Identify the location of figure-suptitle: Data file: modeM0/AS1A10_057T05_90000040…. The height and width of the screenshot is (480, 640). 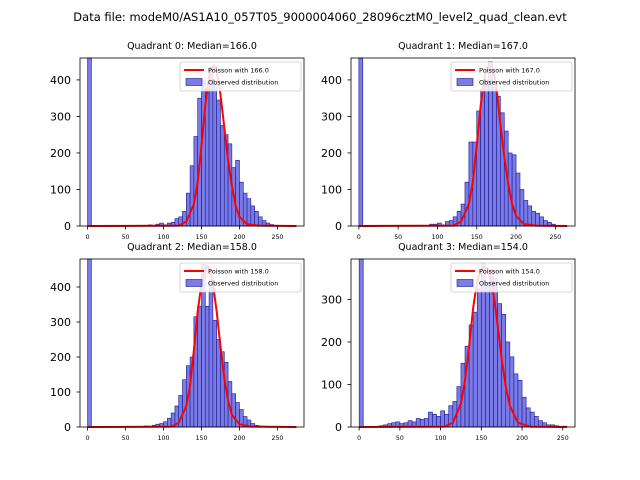
(320, 17).